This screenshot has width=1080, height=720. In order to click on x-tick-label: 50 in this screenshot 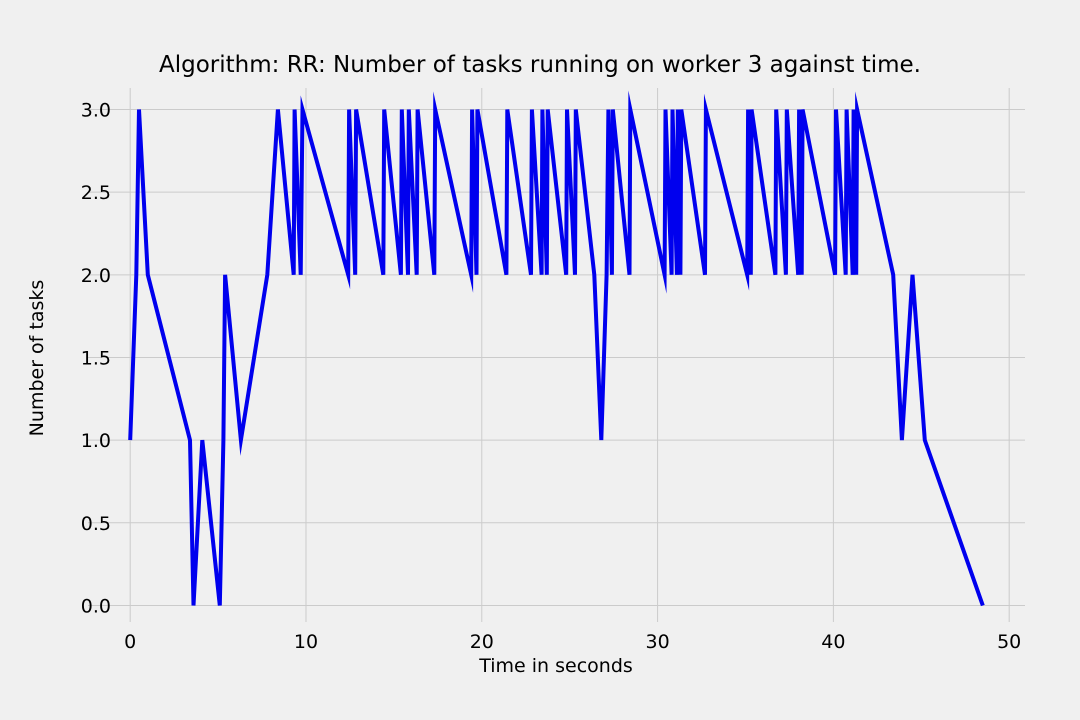, I will do `click(1009, 642)`.